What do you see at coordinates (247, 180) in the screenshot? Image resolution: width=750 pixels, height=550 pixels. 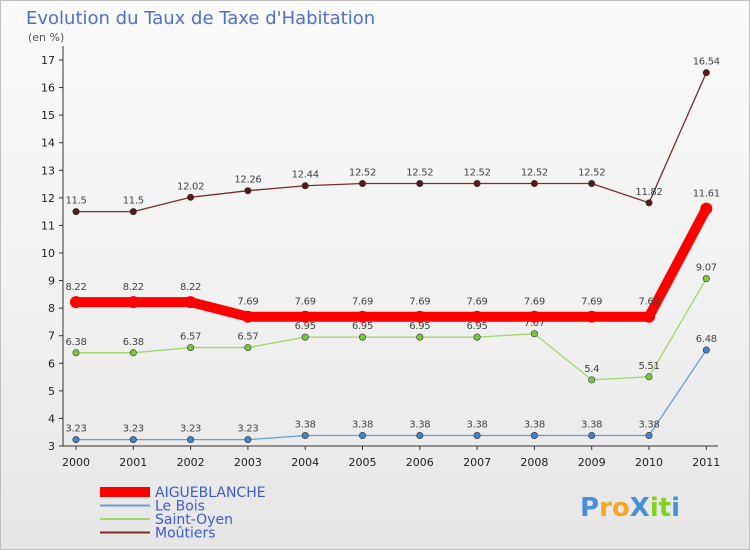 I see `data-label: 12.26` at bounding box center [247, 180].